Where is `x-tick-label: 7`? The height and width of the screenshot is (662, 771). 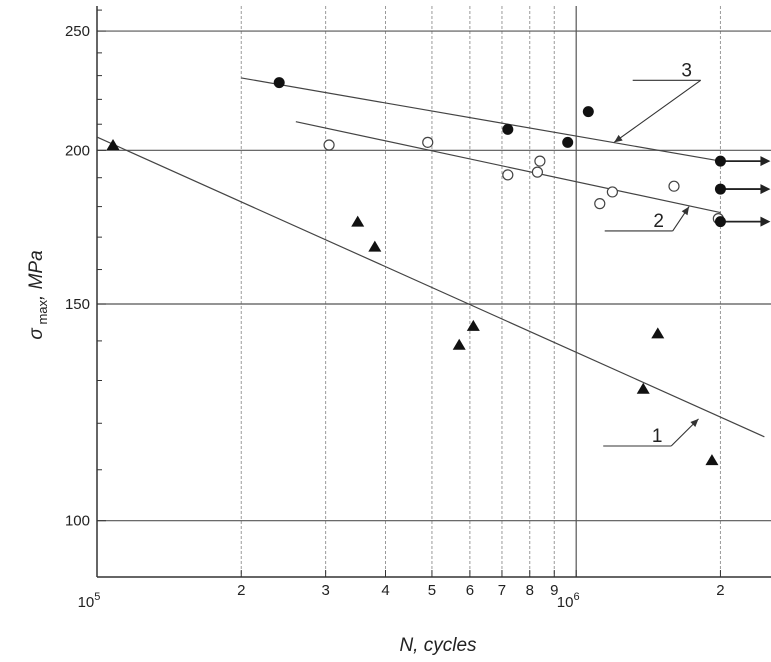
x-tick-label: 7 is located at coordinates (502, 590).